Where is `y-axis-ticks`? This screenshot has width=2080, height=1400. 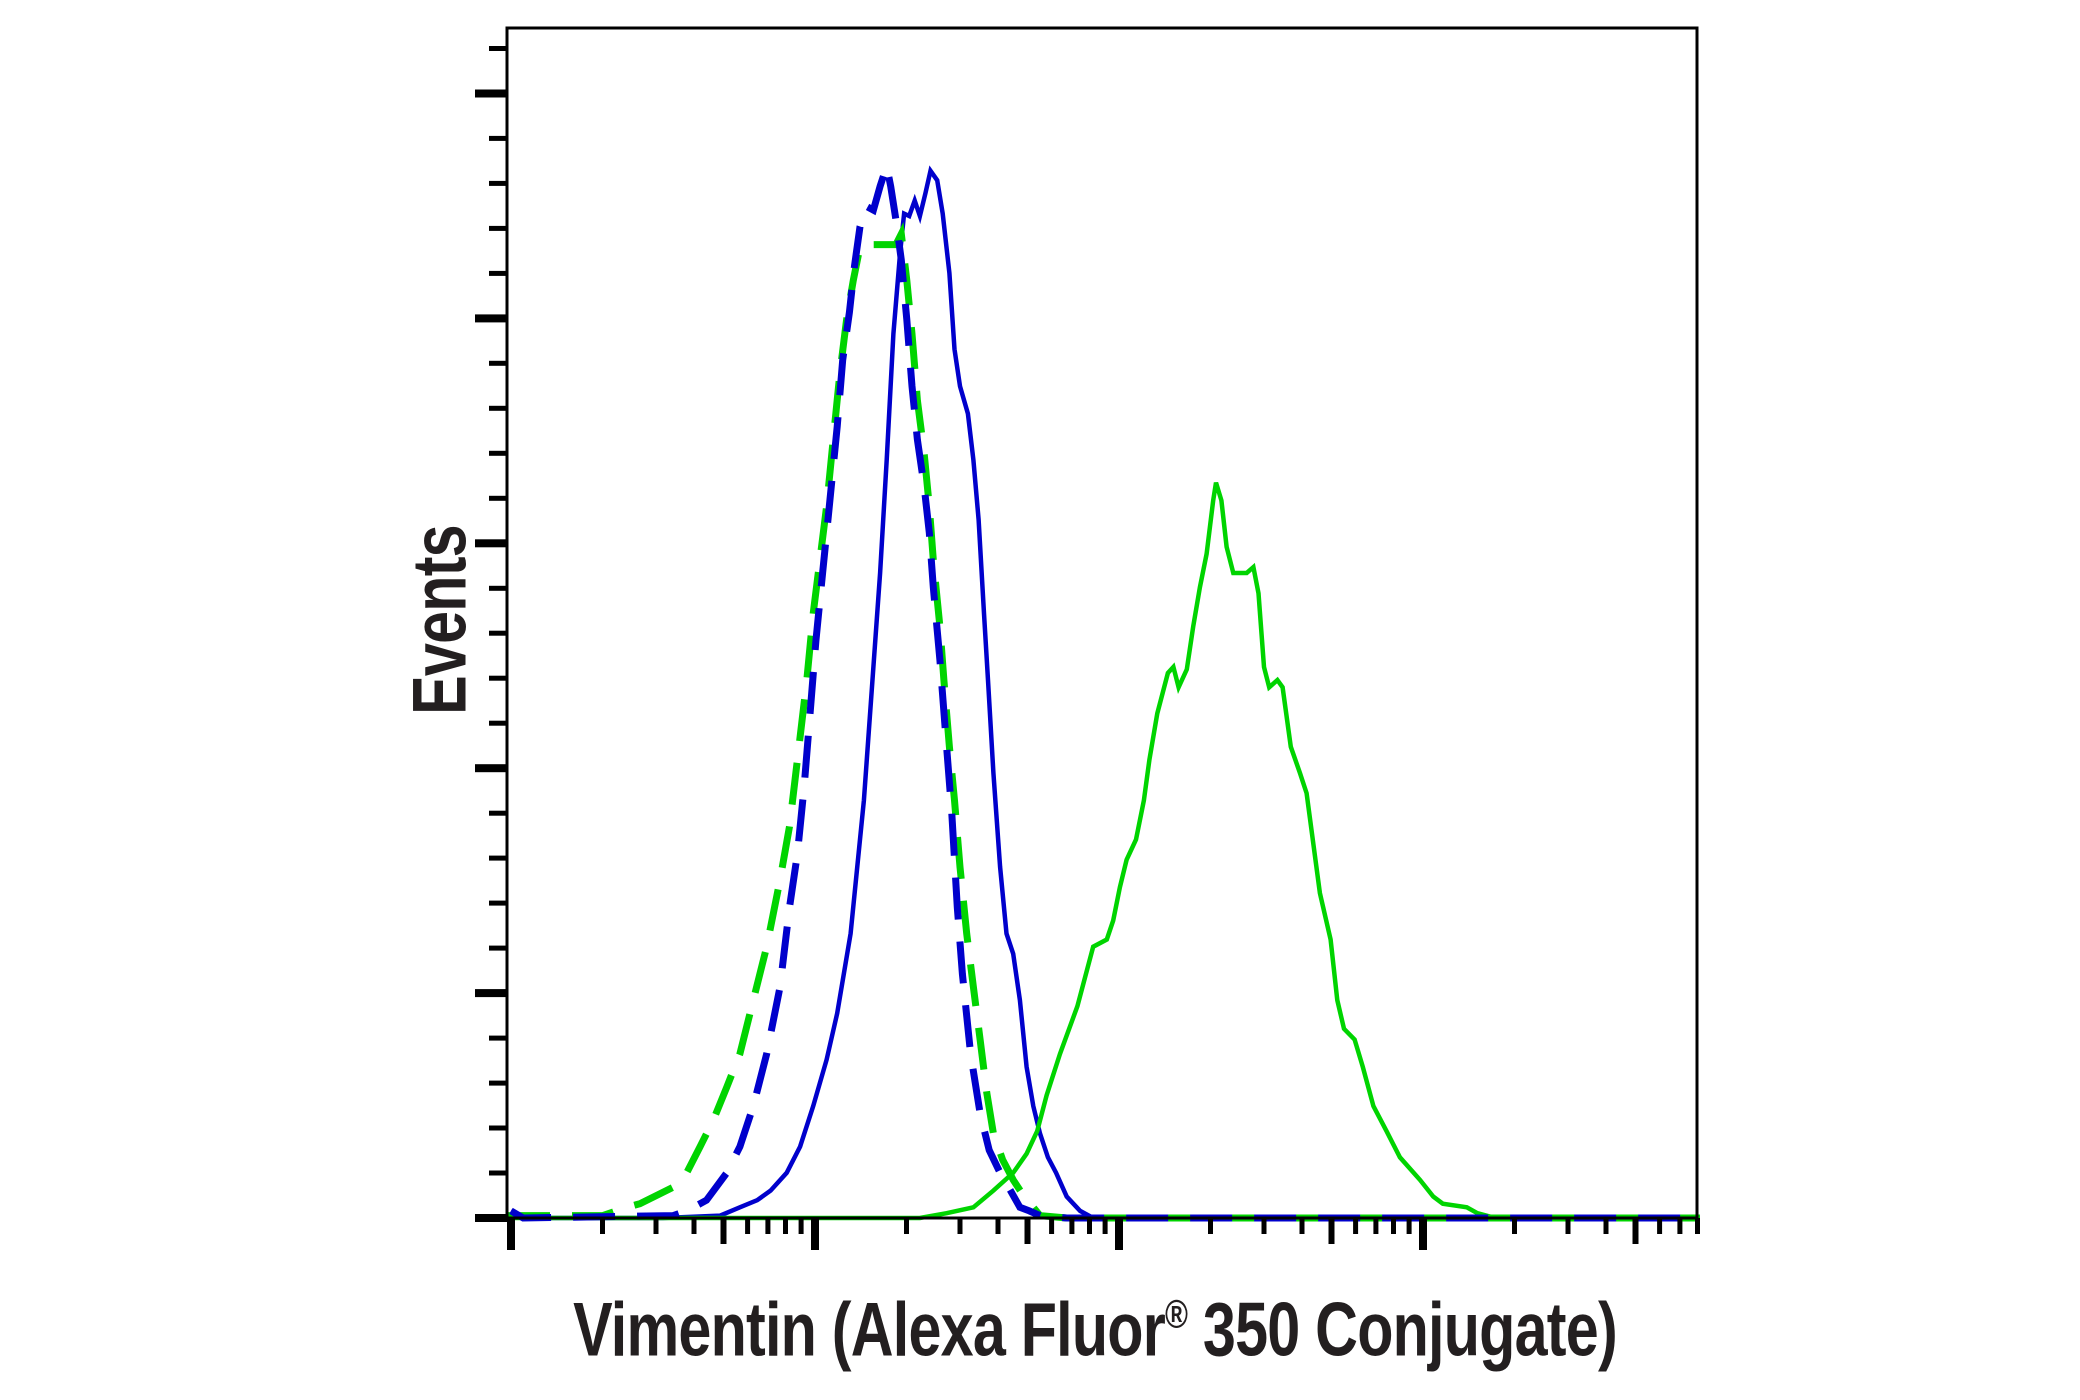
y-axis-ticks is located at coordinates (491, 634).